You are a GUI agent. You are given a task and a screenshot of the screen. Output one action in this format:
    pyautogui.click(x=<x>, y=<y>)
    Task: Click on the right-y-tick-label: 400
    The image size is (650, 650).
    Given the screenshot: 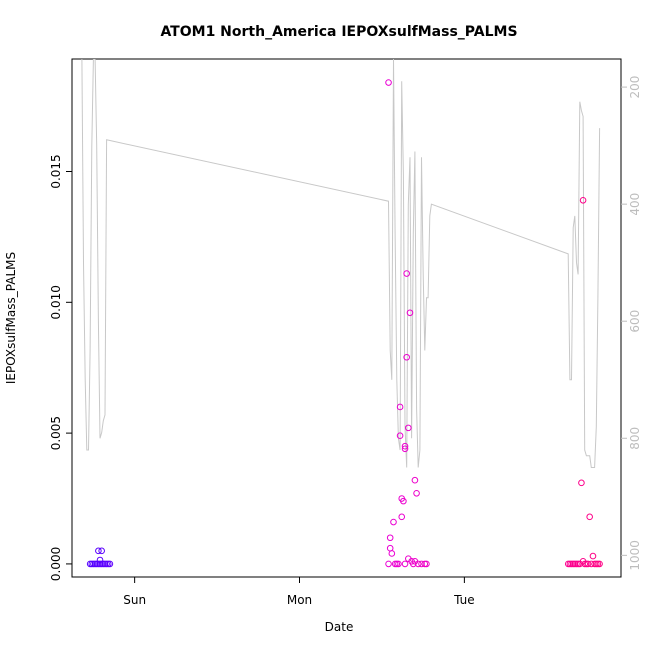 What is the action you would take?
    pyautogui.click(x=635, y=204)
    